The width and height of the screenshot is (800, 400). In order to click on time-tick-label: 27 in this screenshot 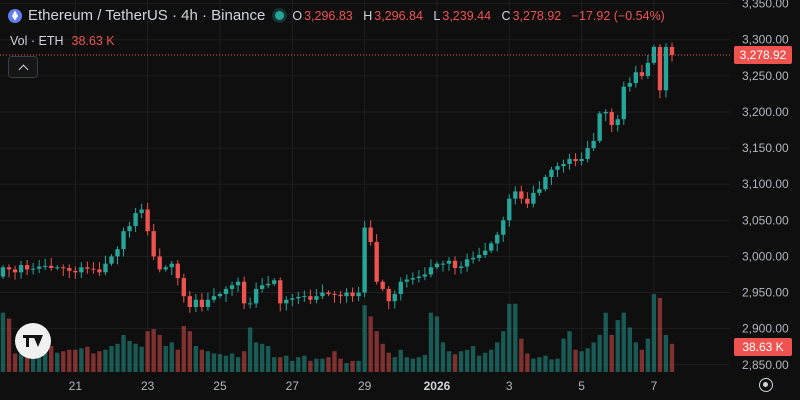, I will do `click(293, 386)`.